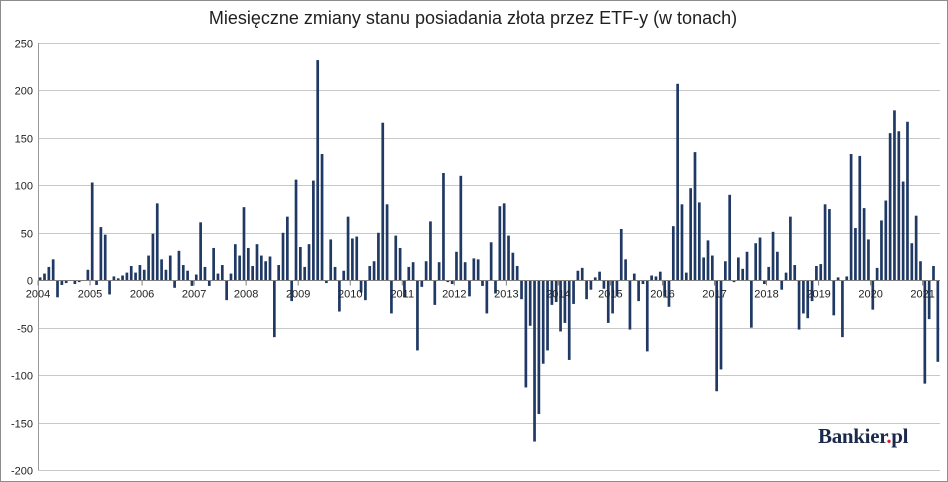 The width and height of the screenshot is (948, 482). What do you see at coordinates (24, 92) in the screenshot?
I see `y-tick-label: 200` at bounding box center [24, 92].